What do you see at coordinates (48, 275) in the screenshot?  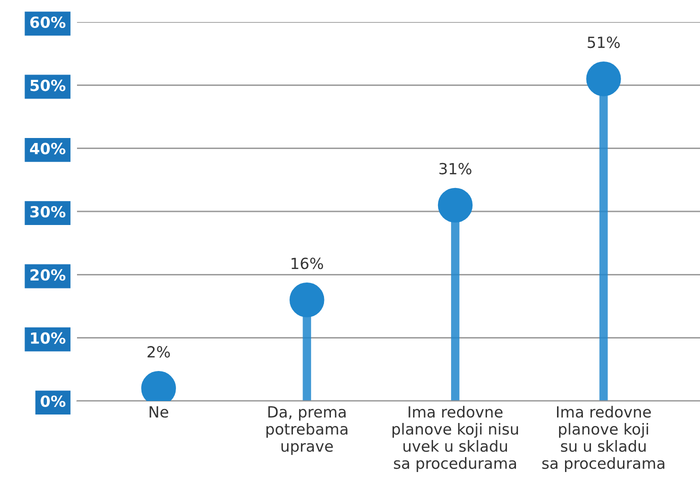 I see `y-tick-label: 20%` at bounding box center [48, 275].